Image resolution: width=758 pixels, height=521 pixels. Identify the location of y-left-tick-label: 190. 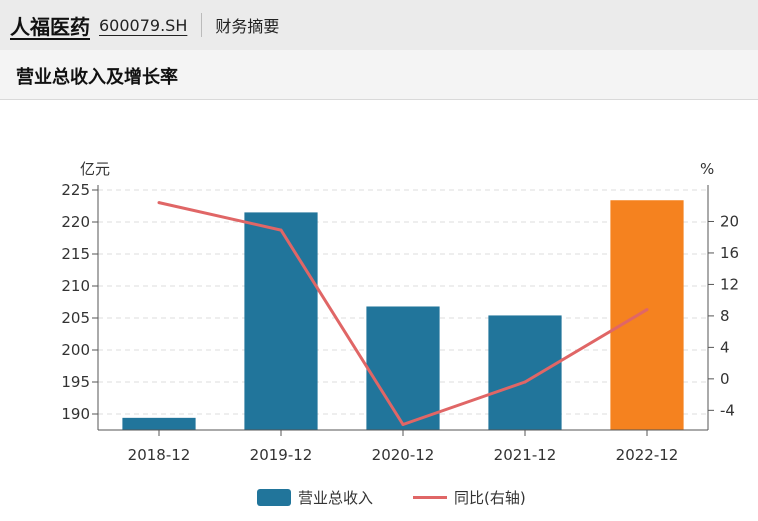
(75, 414).